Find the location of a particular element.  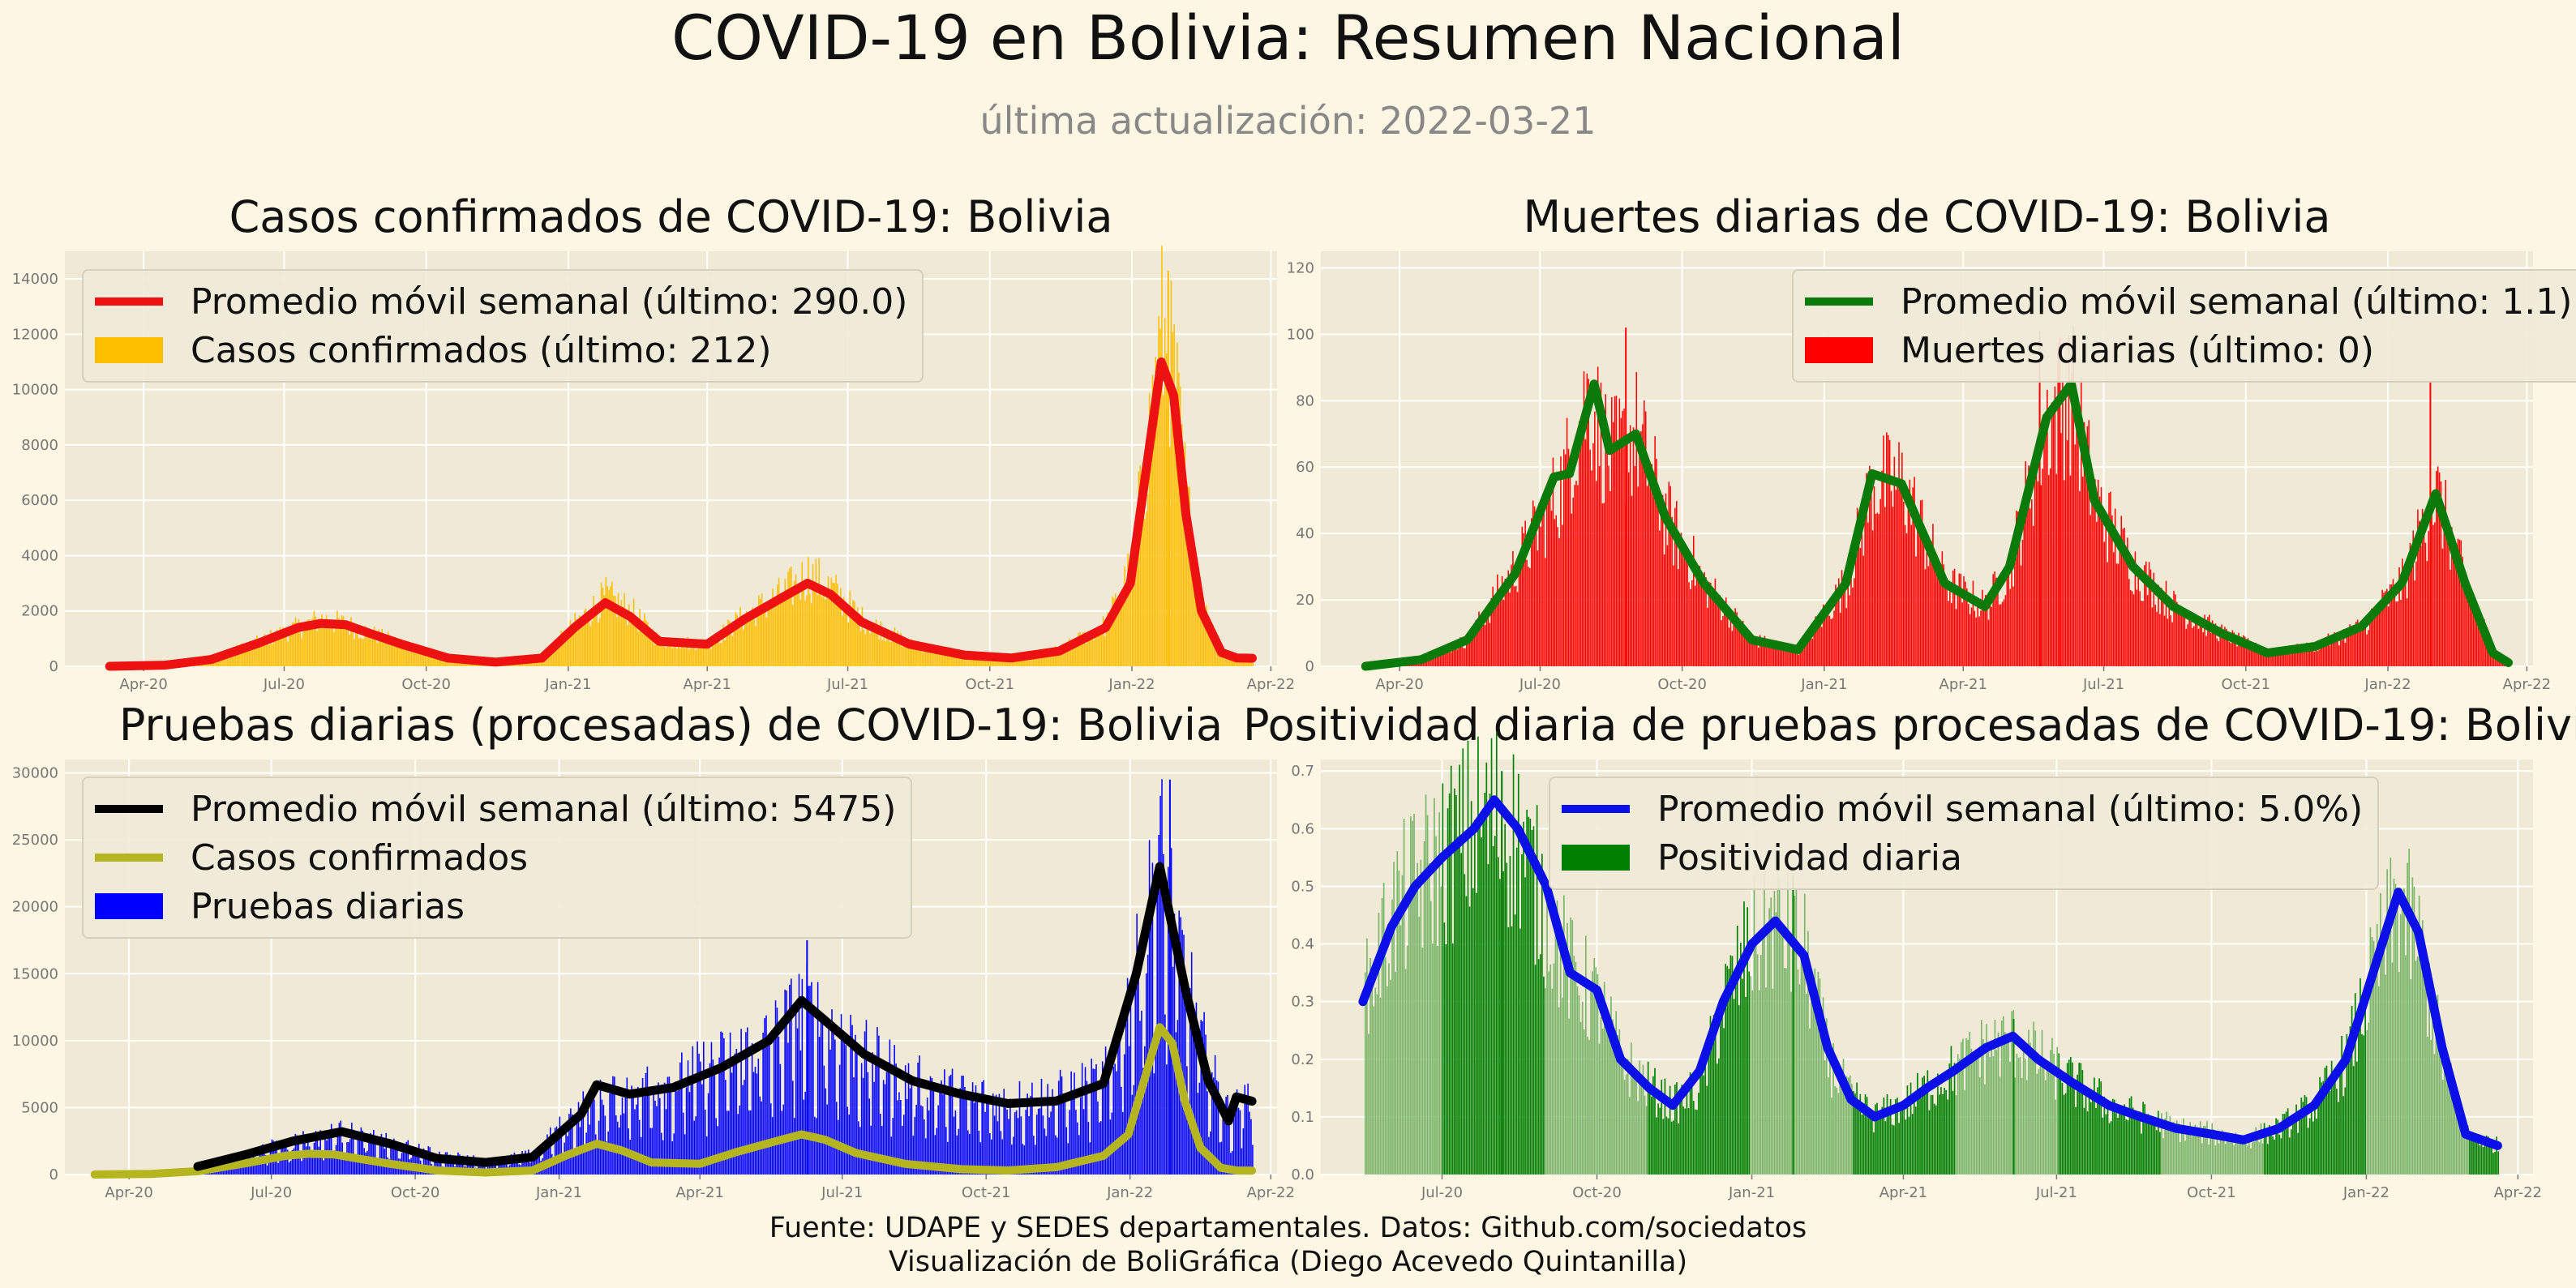

y-tick-label: 0 is located at coordinates (53, 666).